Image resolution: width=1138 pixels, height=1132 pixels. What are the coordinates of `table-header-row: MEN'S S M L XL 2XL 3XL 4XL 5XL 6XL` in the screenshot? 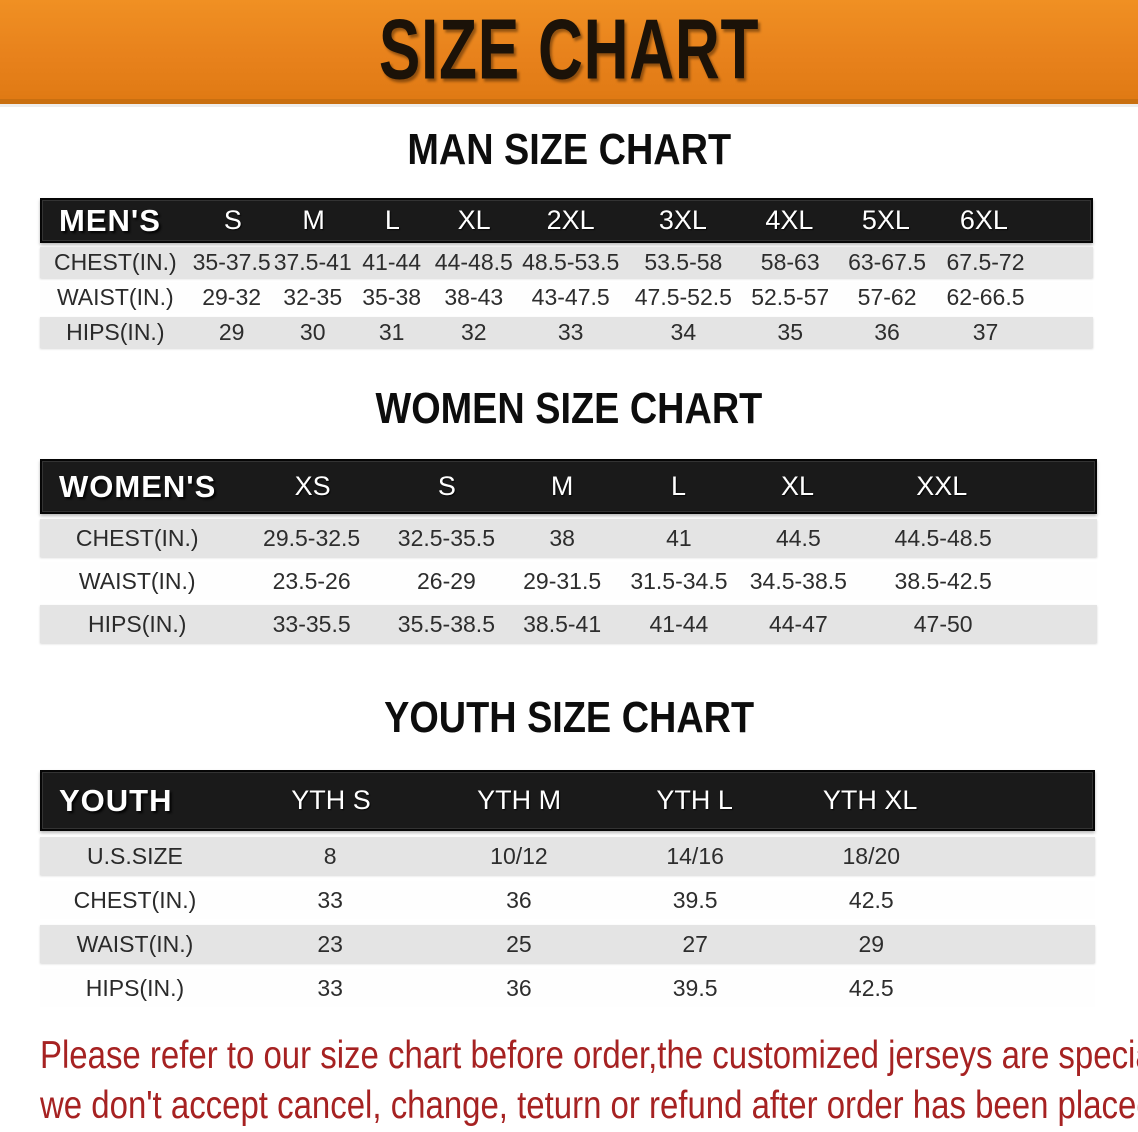 It's located at (566, 220).